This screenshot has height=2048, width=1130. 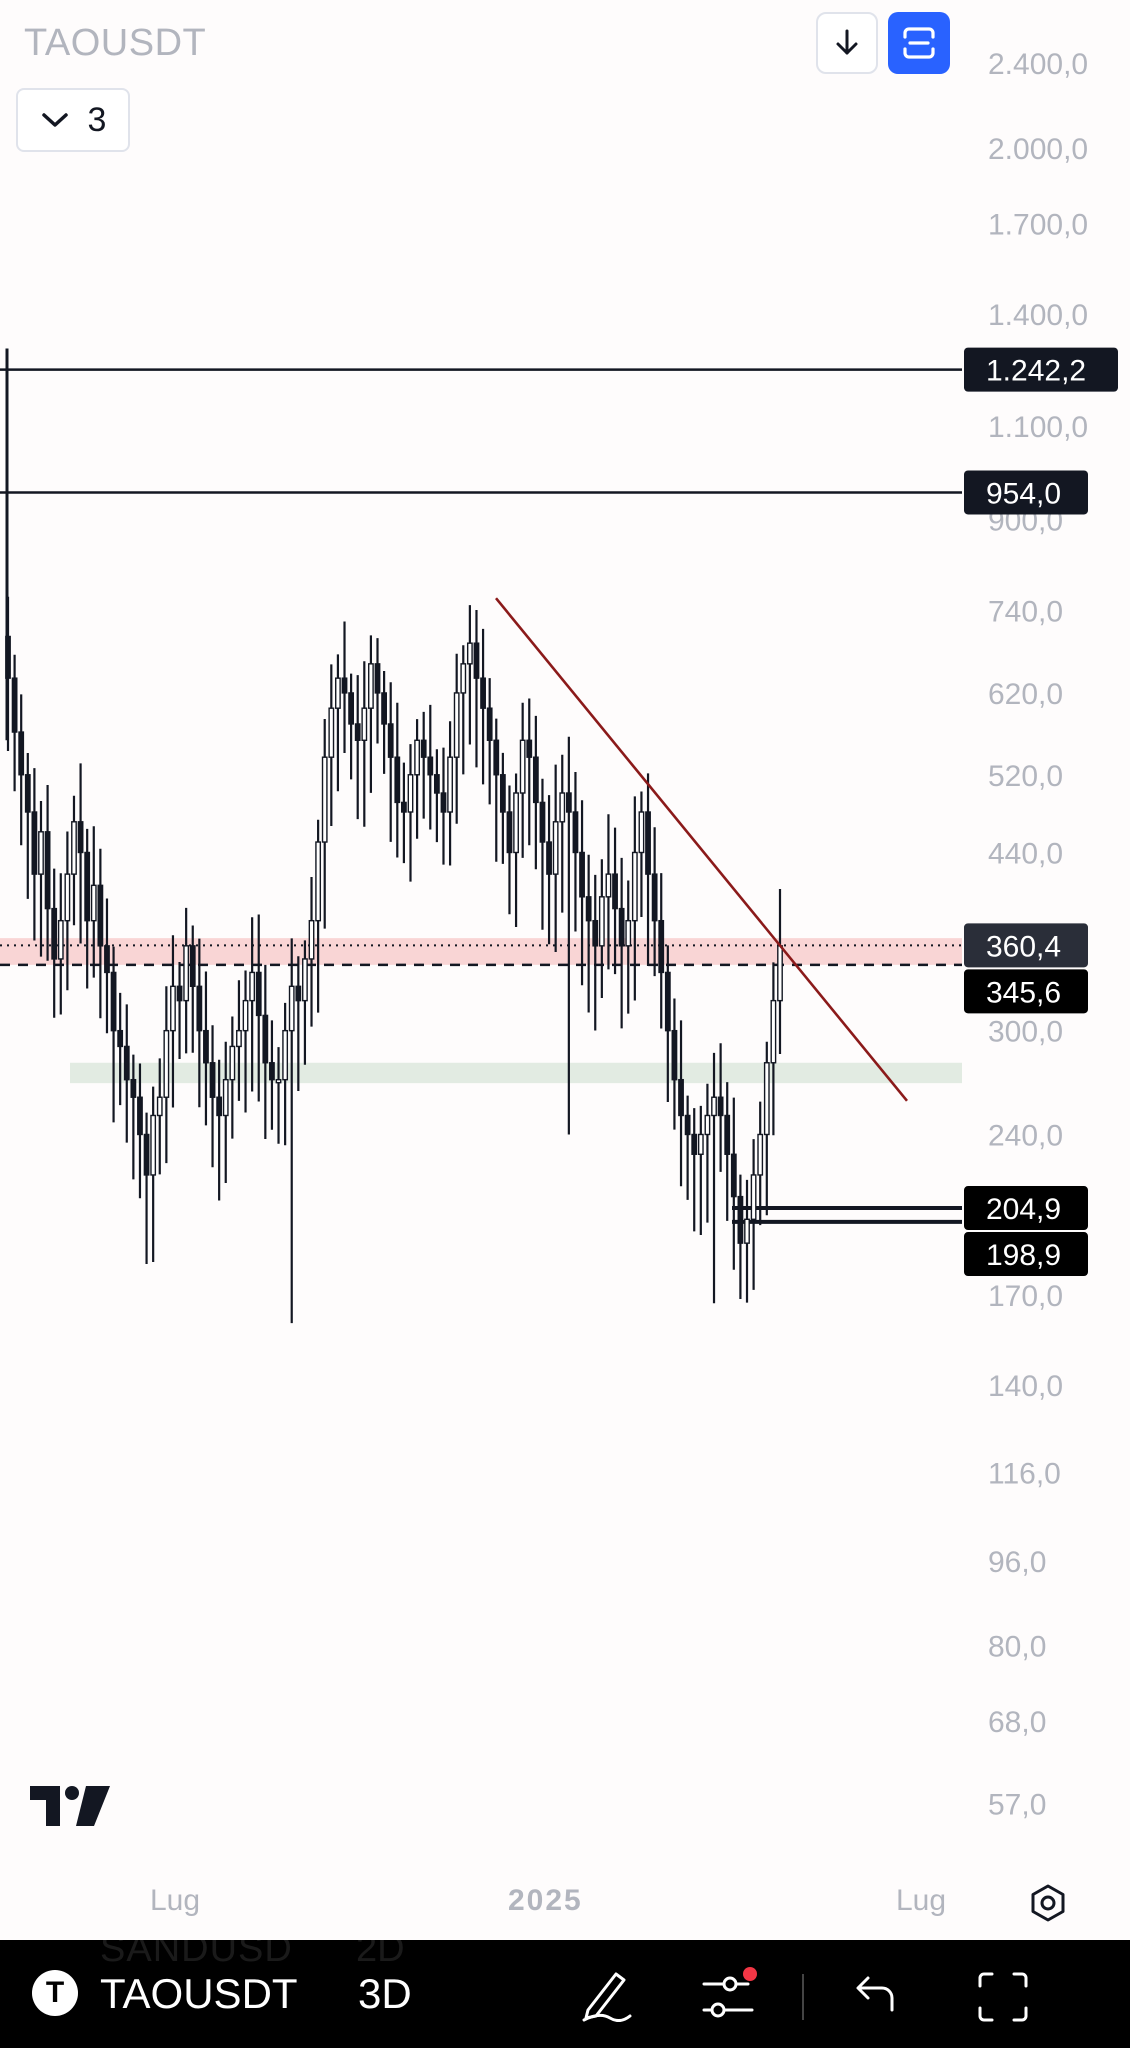 I want to click on y-tick-label: 300,0, so click(x=1025, y=1032).